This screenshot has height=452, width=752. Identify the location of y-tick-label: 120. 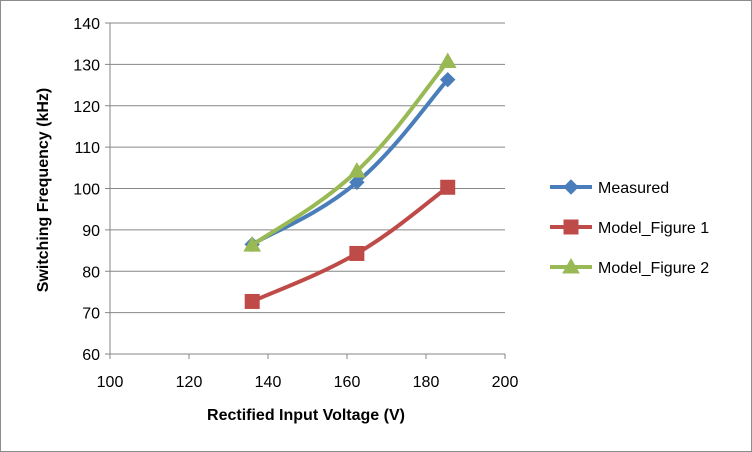
(86, 107).